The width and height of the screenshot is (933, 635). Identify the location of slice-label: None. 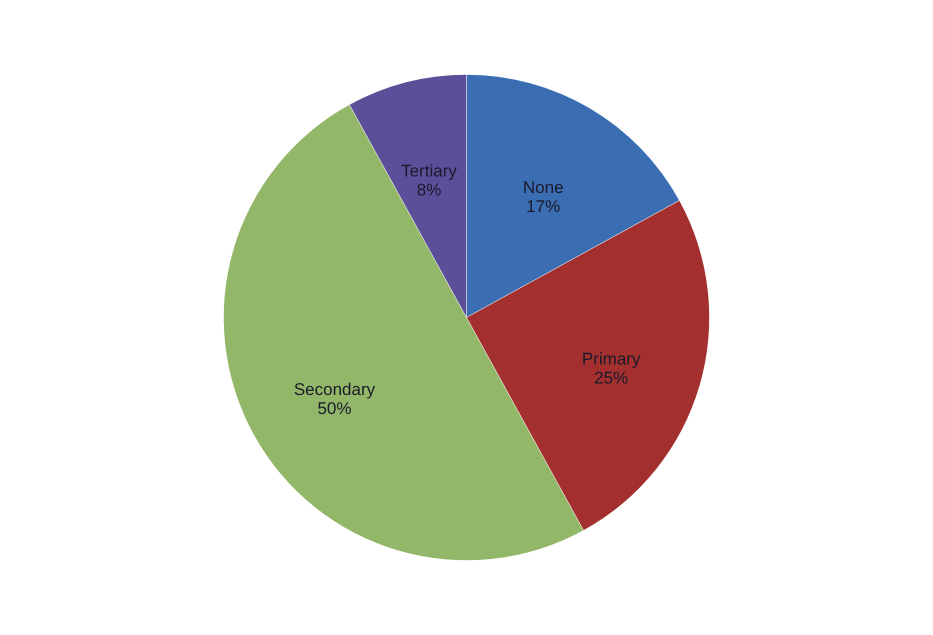
(543, 187).